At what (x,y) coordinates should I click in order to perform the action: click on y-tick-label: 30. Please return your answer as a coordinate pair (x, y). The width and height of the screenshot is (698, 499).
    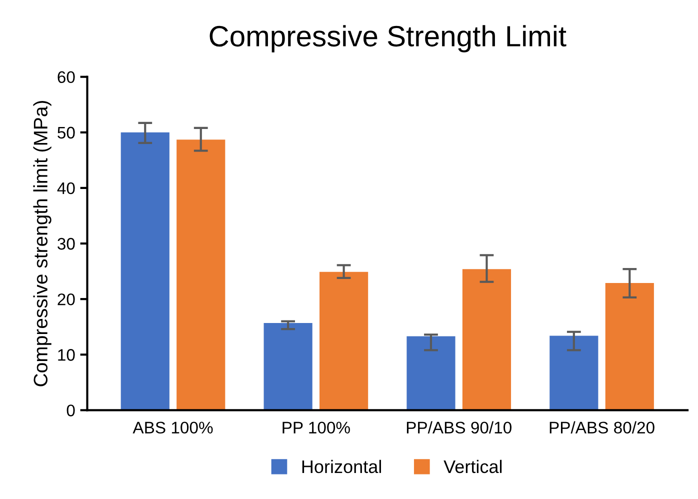
    Looking at the image, I should click on (66, 244).